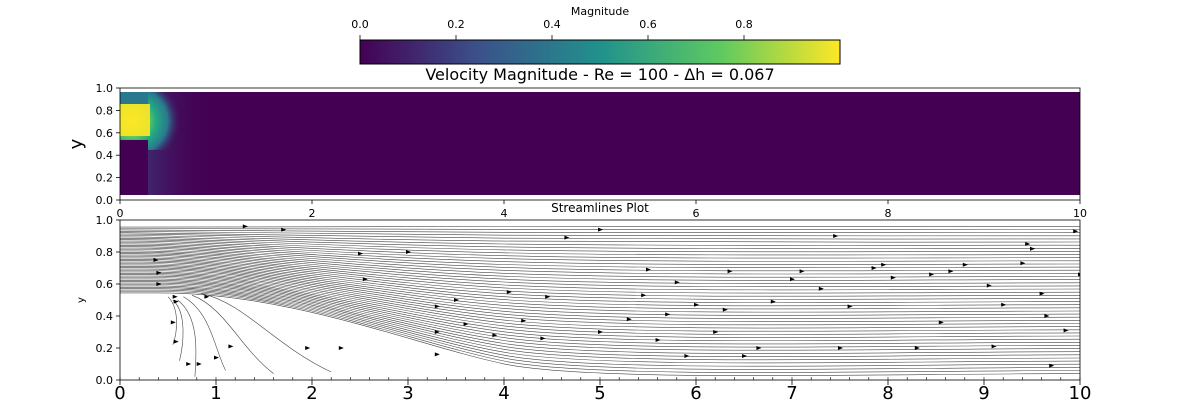 This screenshot has width=1200, height=400. What do you see at coordinates (887, 391) in the screenshot?
I see `streamlines-xtick-label: 8` at bounding box center [887, 391].